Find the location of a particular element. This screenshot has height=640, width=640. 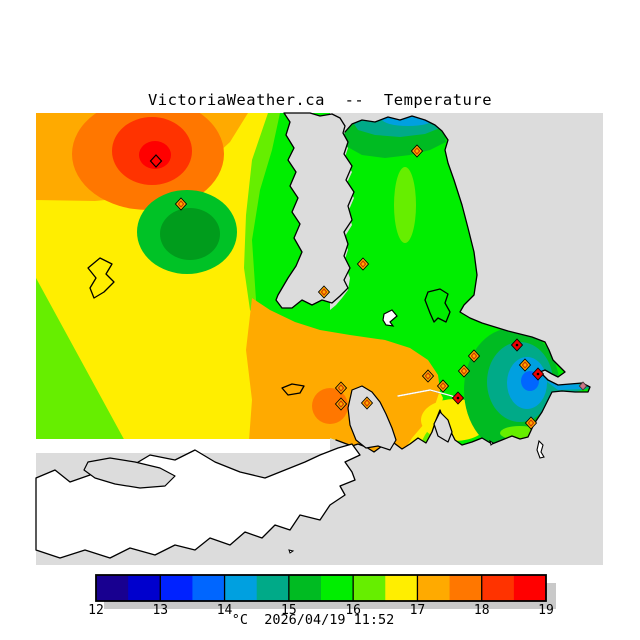

esquimalt-harbour-water is located at coordinates (372, 418).